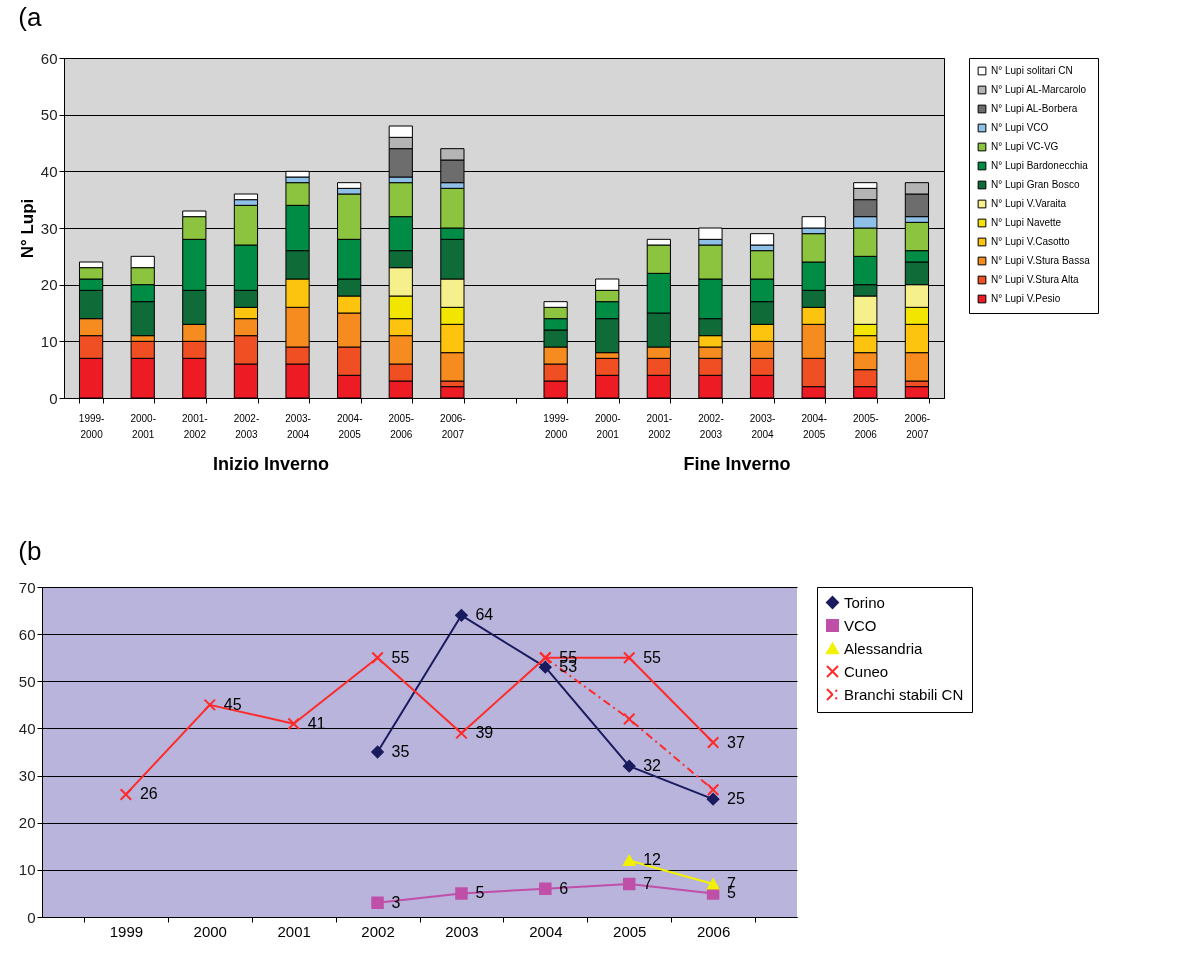 This screenshot has width=1200, height=975. I want to click on data-label: 3, so click(396, 902).